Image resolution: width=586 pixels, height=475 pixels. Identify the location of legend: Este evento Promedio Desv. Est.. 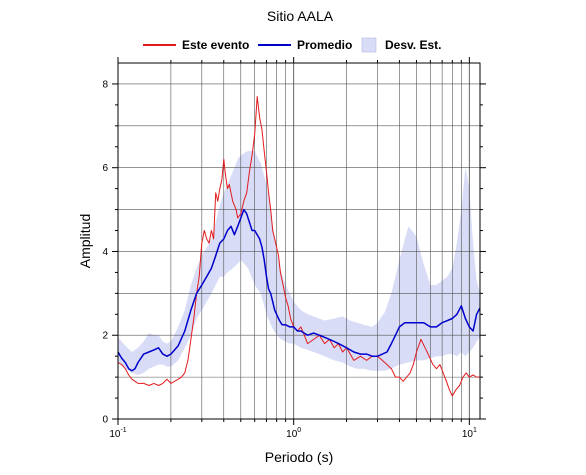
(292, 45).